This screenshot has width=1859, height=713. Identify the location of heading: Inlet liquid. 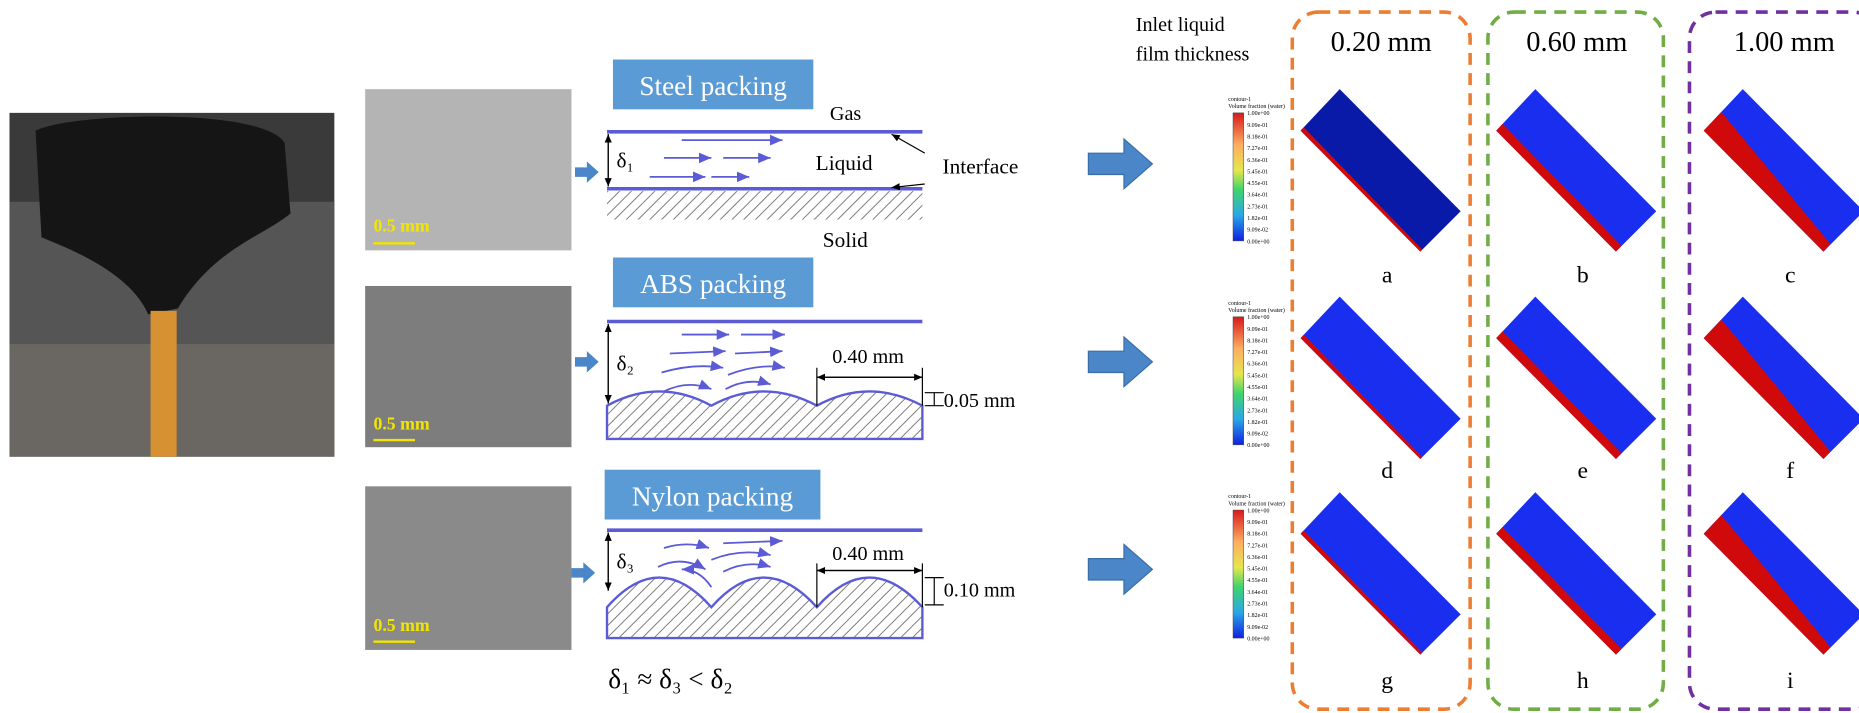
(1180, 25).